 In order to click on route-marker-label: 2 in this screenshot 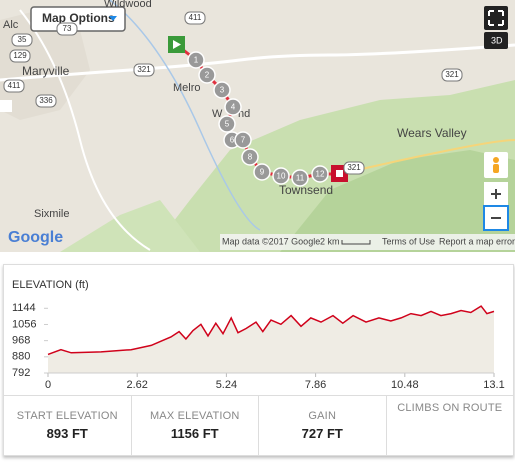, I will do `click(207, 75)`.